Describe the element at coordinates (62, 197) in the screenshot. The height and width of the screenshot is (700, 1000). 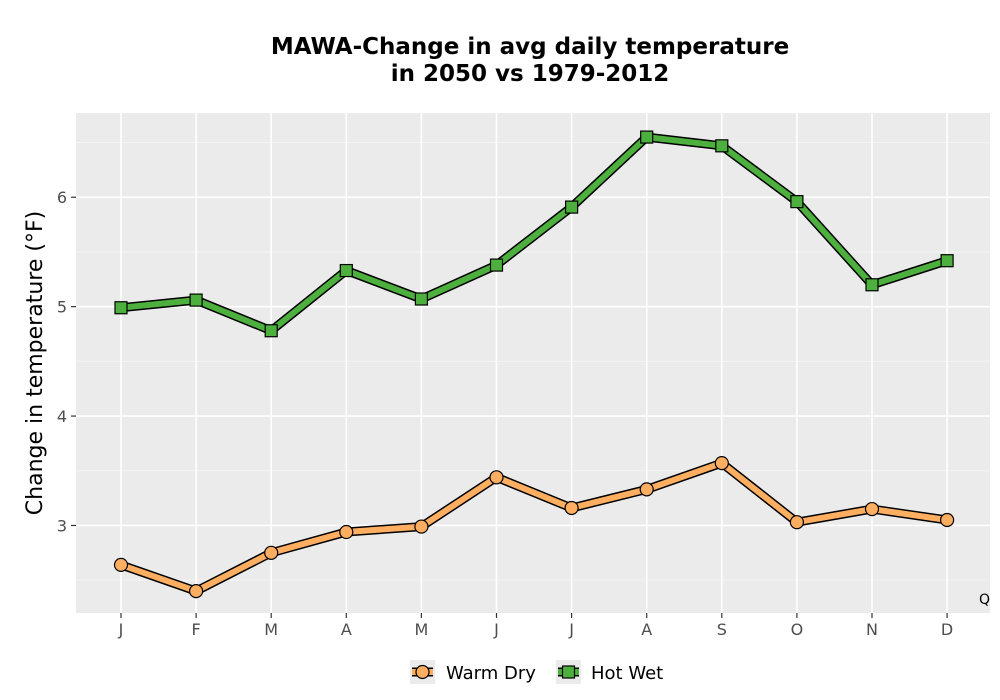
I see `y-tick-label: 6` at that location.